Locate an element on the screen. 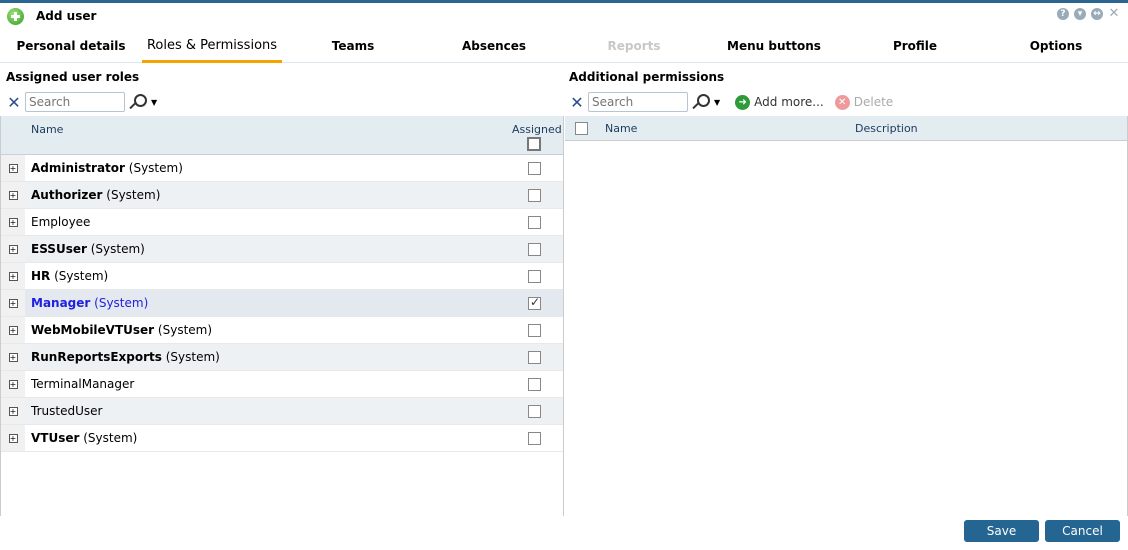 The height and width of the screenshot is (550, 1128). cancel-button: Cancel is located at coordinates (1082, 531).